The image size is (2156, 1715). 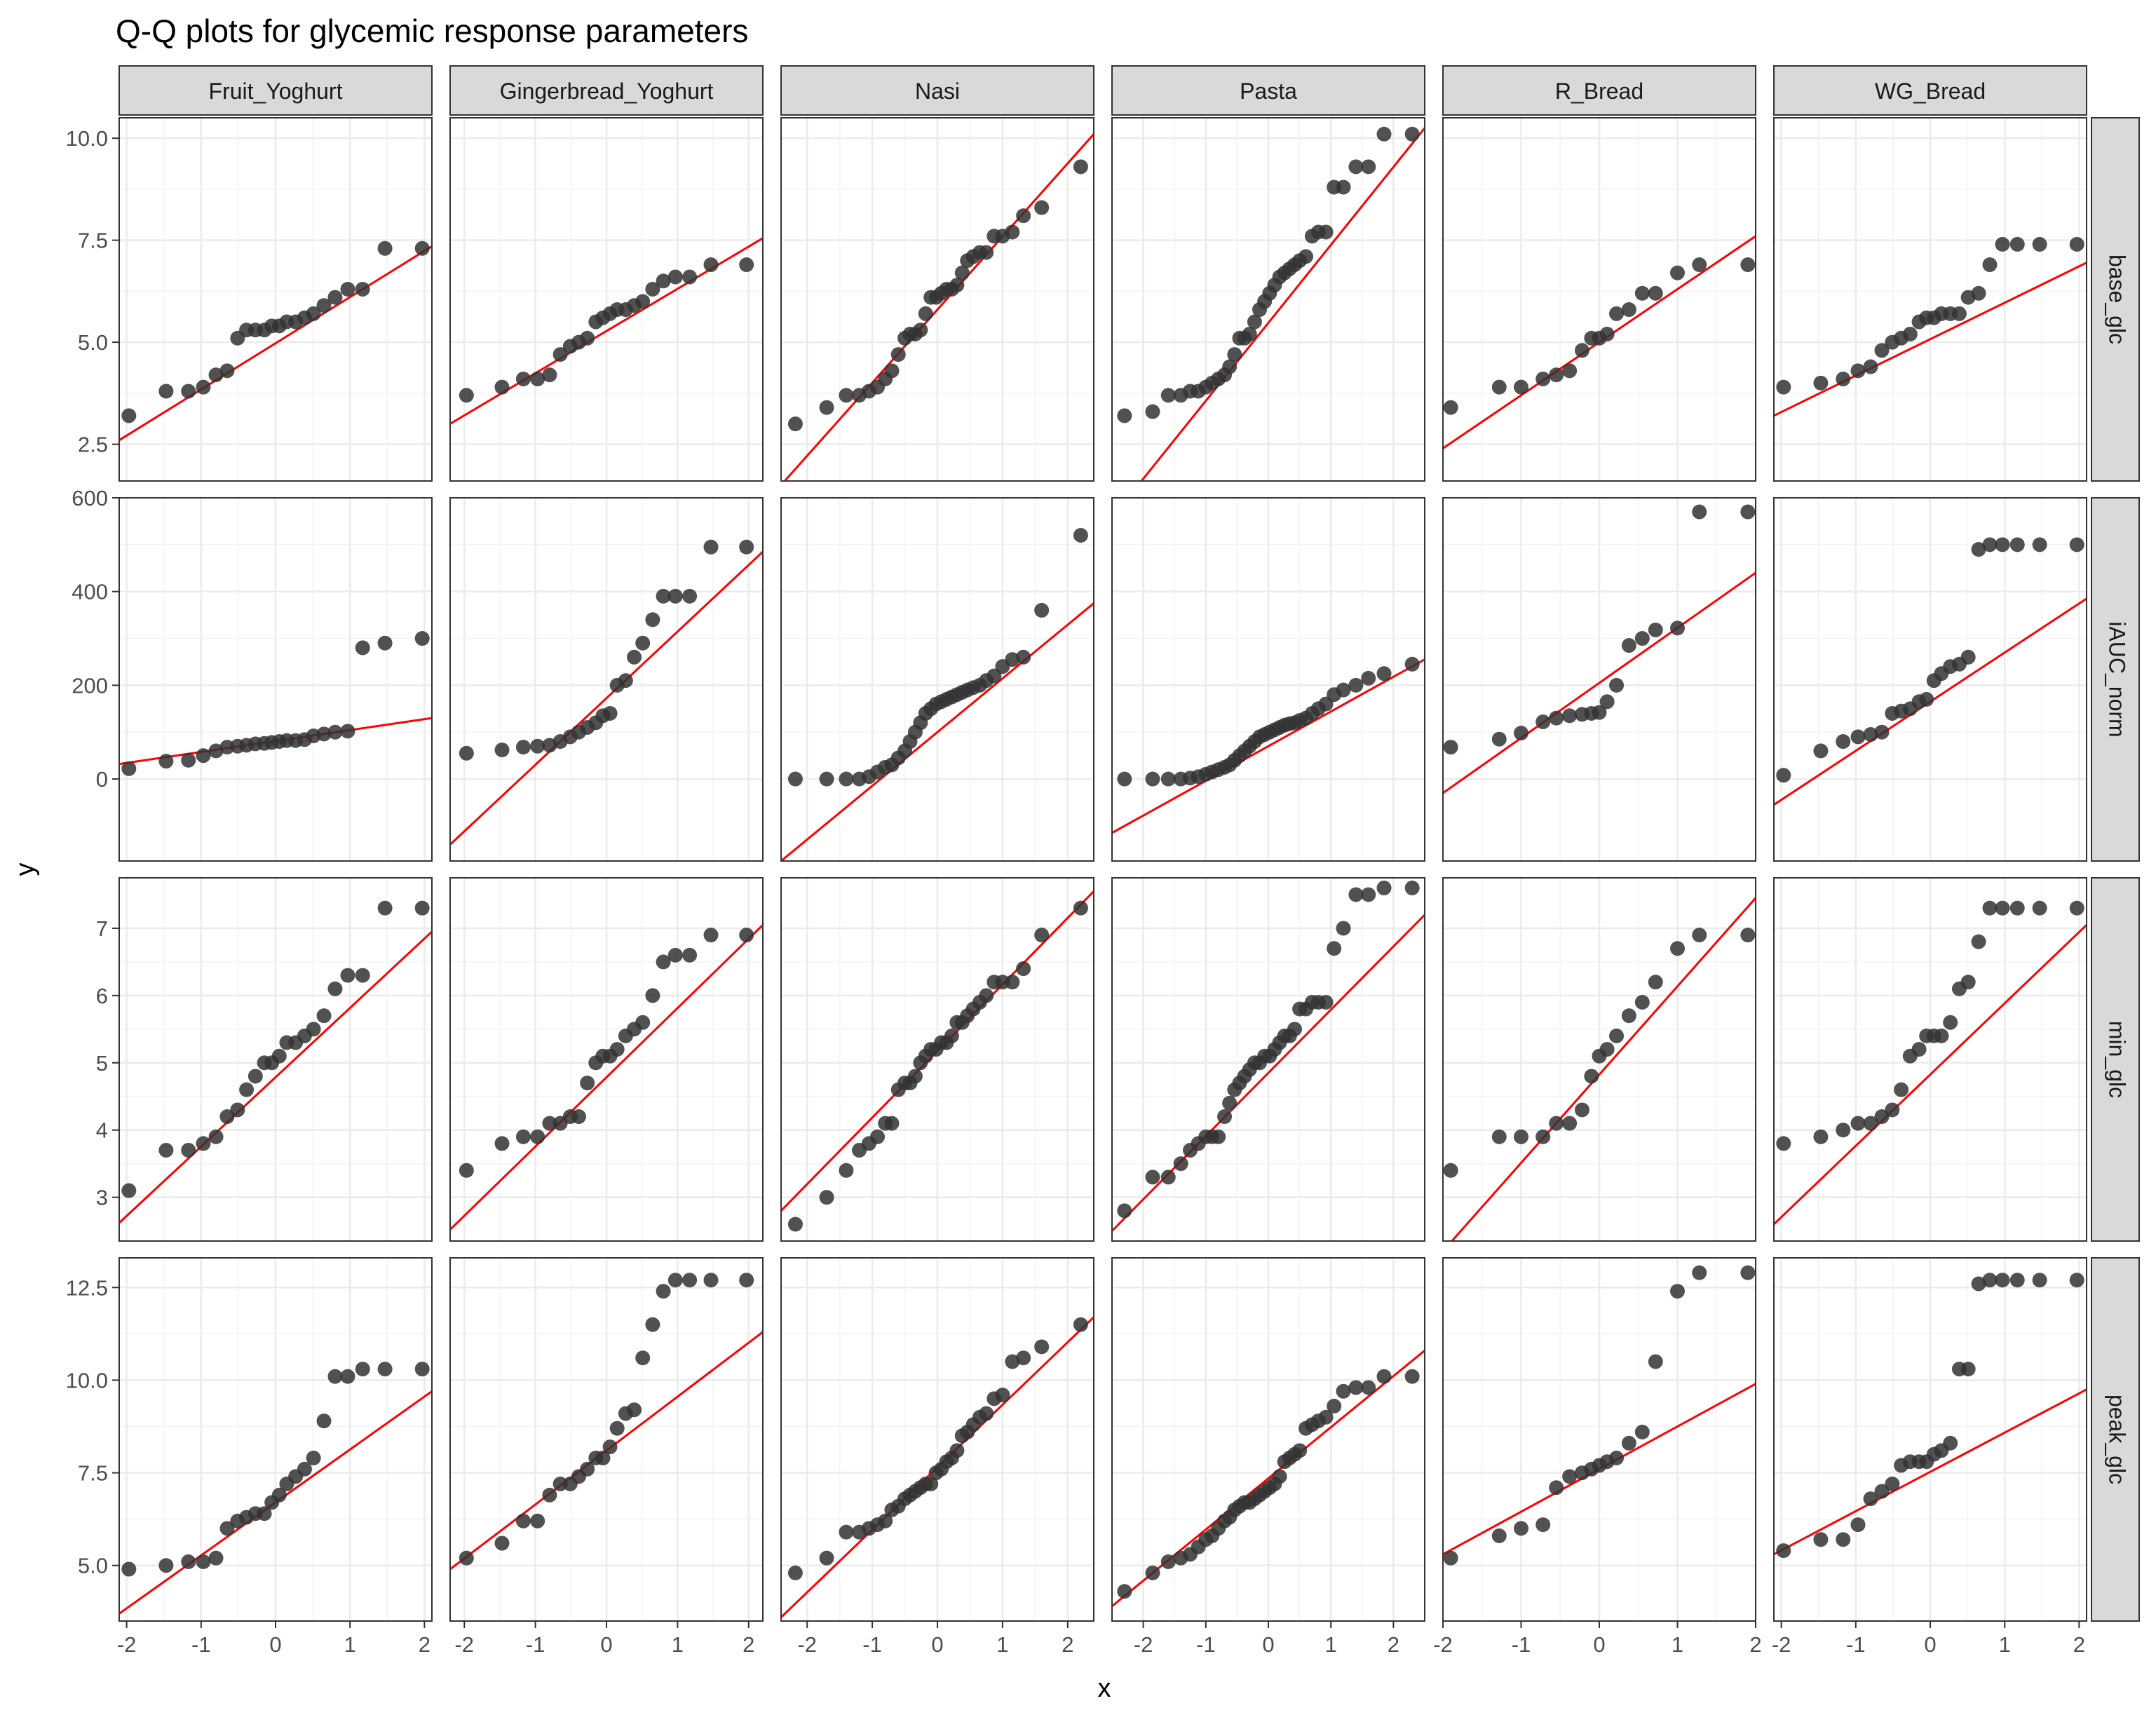 I want to click on y-tick-label: 200, so click(x=90, y=685).